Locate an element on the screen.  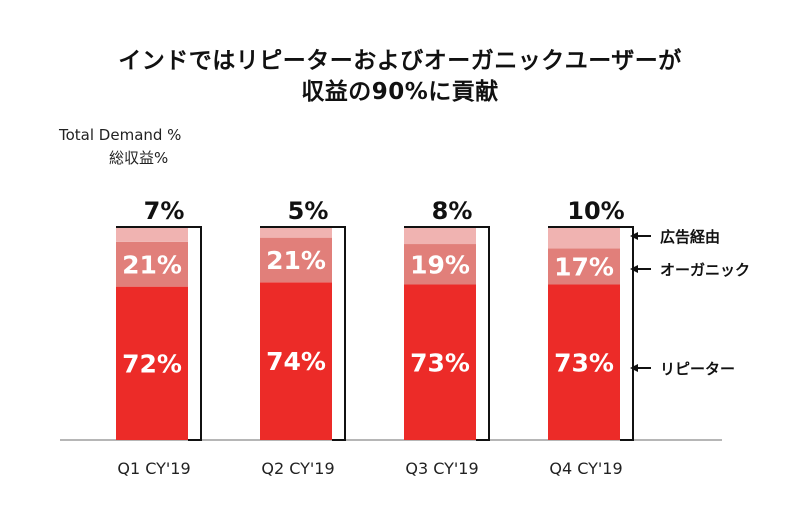
top-label-ads-q3: 8% is located at coordinates (452, 211).